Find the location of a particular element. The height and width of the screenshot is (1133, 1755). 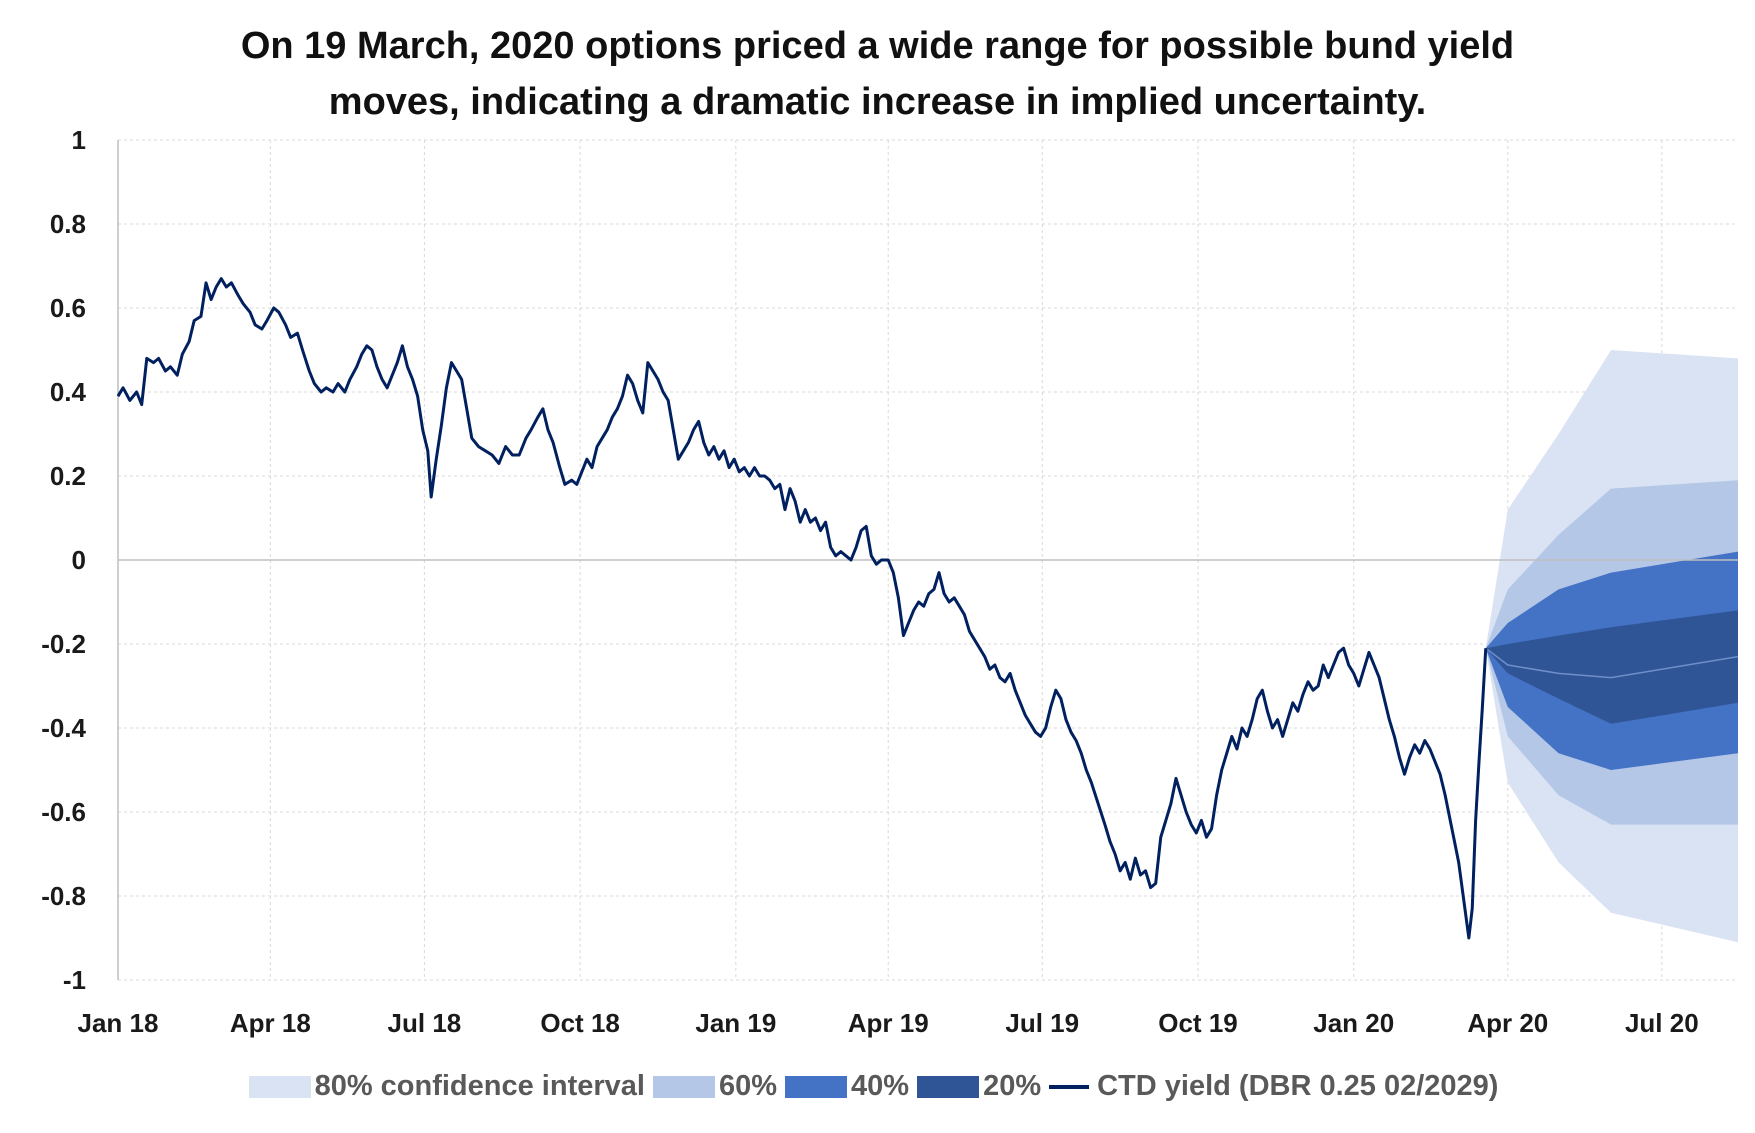

x-tick-label: Apr 18 is located at coordinates (270, 1023).